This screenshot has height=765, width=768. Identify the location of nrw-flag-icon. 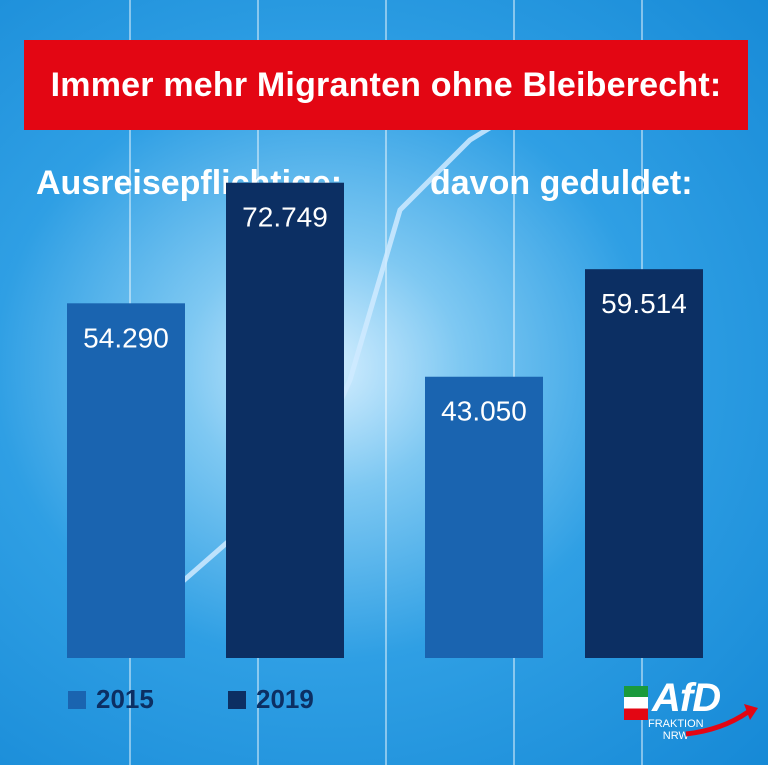
(636, 703).